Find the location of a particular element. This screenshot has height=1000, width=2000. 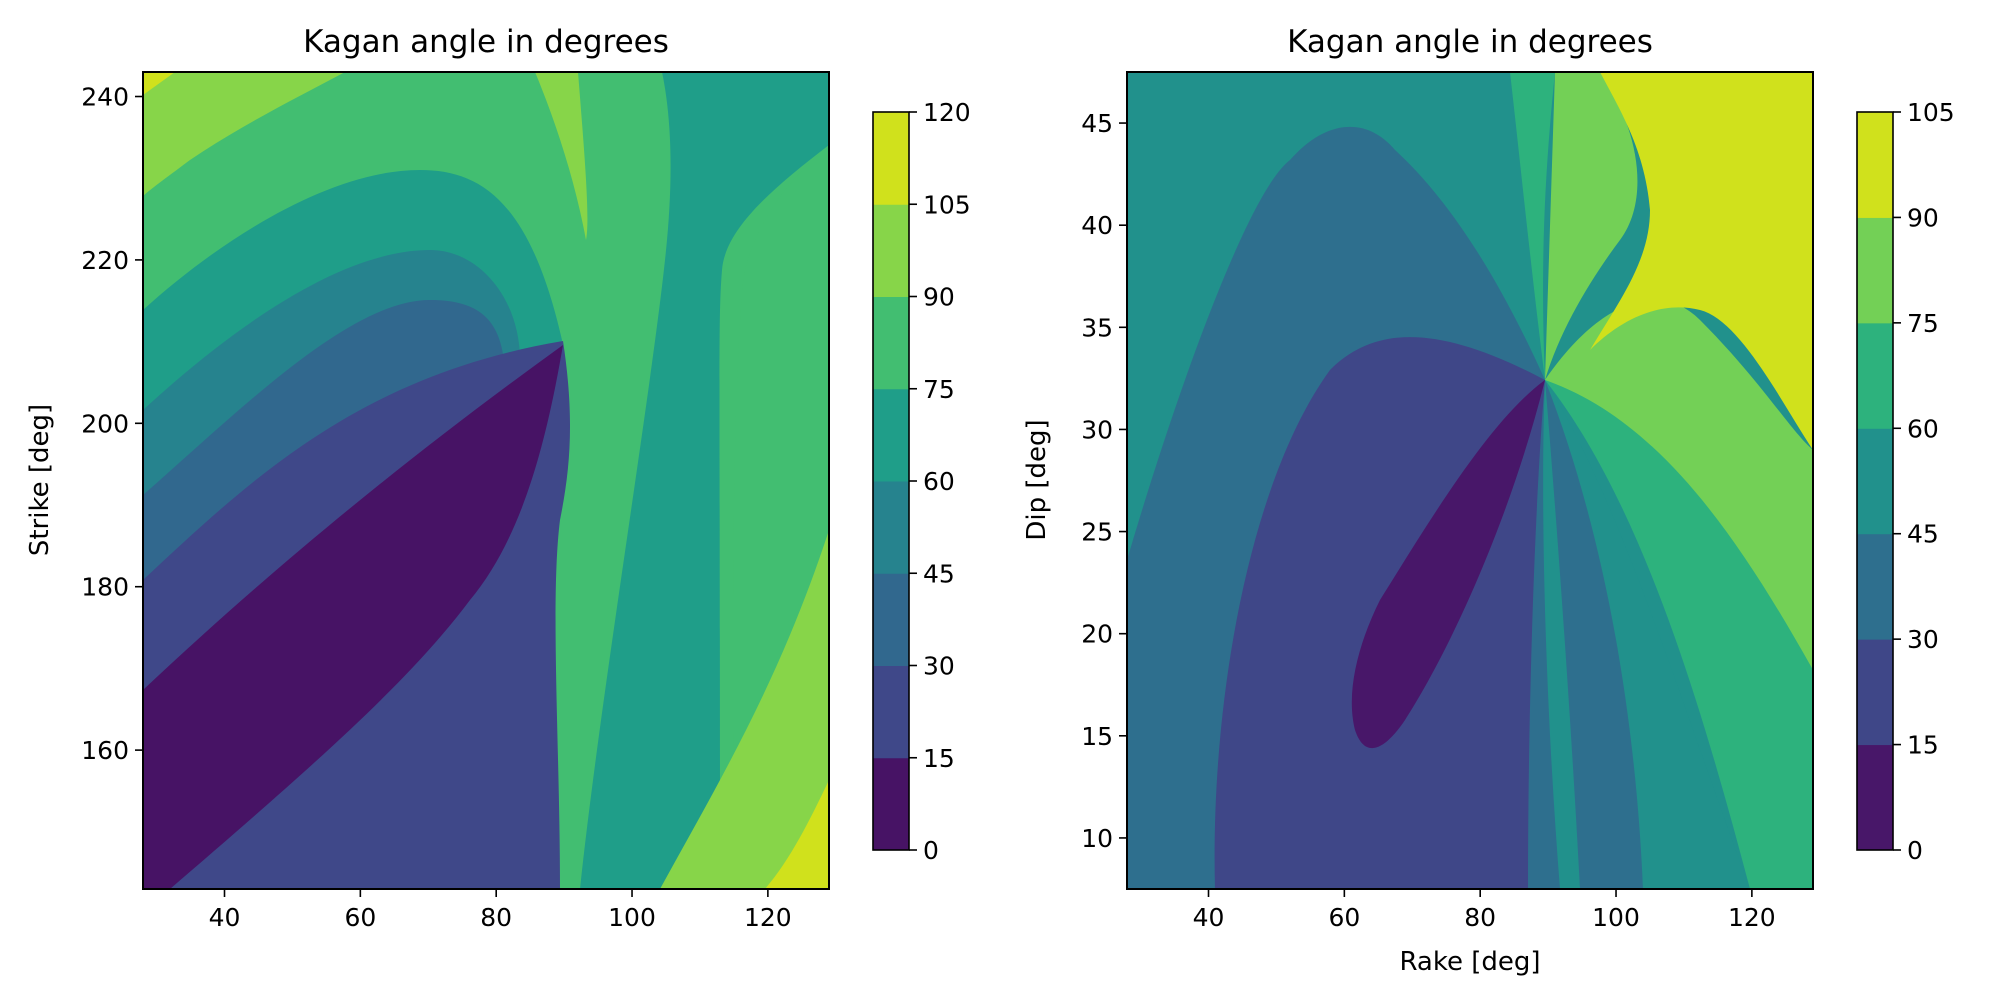

right-colorbar-frame is located at coordinates (1875, 481).